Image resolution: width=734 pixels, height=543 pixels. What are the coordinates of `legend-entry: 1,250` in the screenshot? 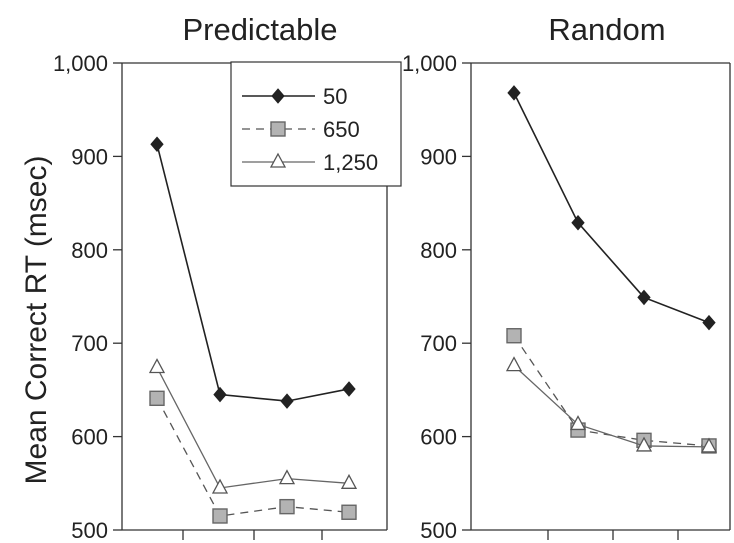 It's located at (310, 162).